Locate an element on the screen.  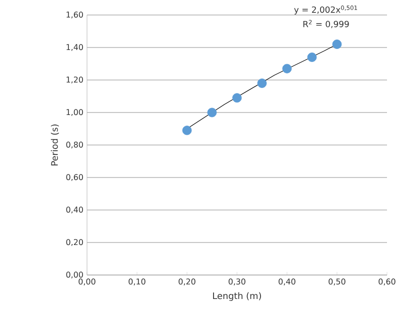
y-axis-title: Period (s) is located at coordinates (54, 145).